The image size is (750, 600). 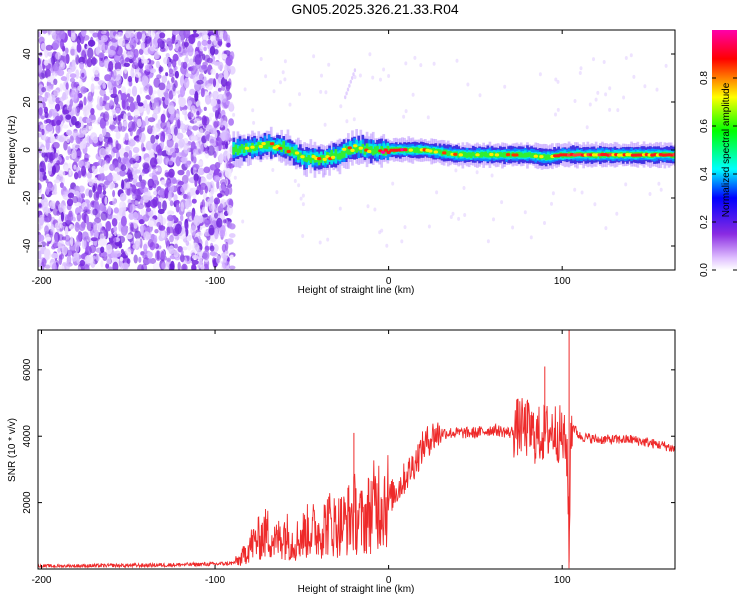 I want to click on x-tick-label: 100, so click(x=562, y=580).